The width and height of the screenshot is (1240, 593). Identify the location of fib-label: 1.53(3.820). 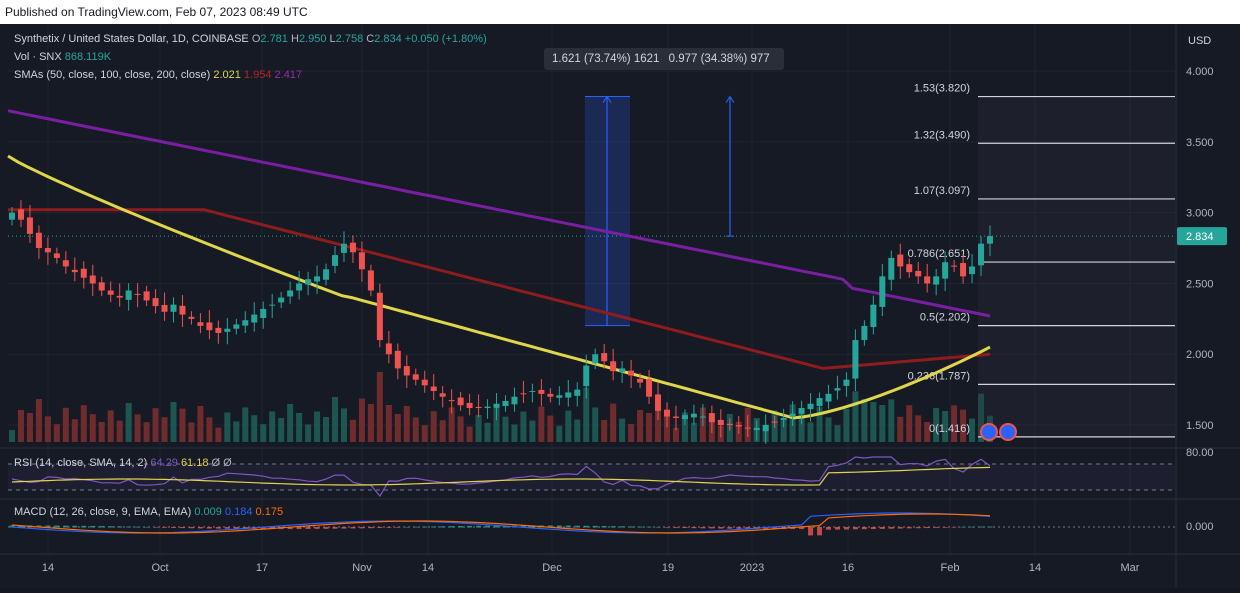
(942, 89).